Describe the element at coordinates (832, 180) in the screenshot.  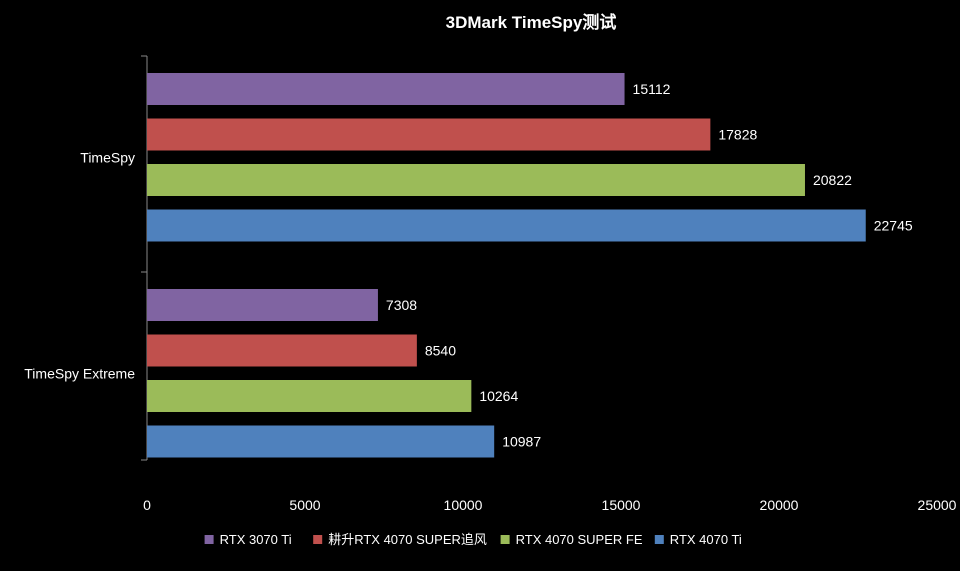
I see `data-label: 20822` at that location.